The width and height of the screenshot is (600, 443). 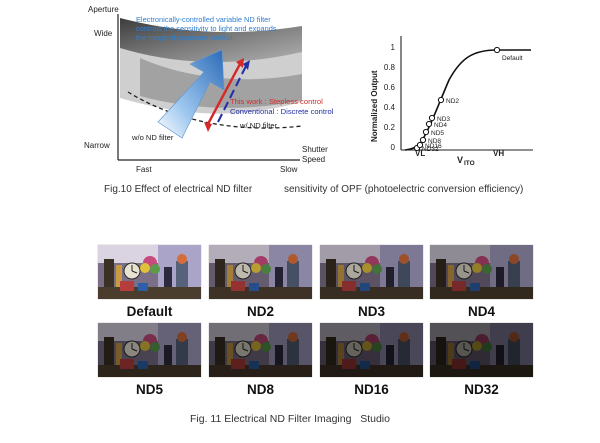 I want to click on x-axis-label-1: Shutter, so click(x=315, y=149).